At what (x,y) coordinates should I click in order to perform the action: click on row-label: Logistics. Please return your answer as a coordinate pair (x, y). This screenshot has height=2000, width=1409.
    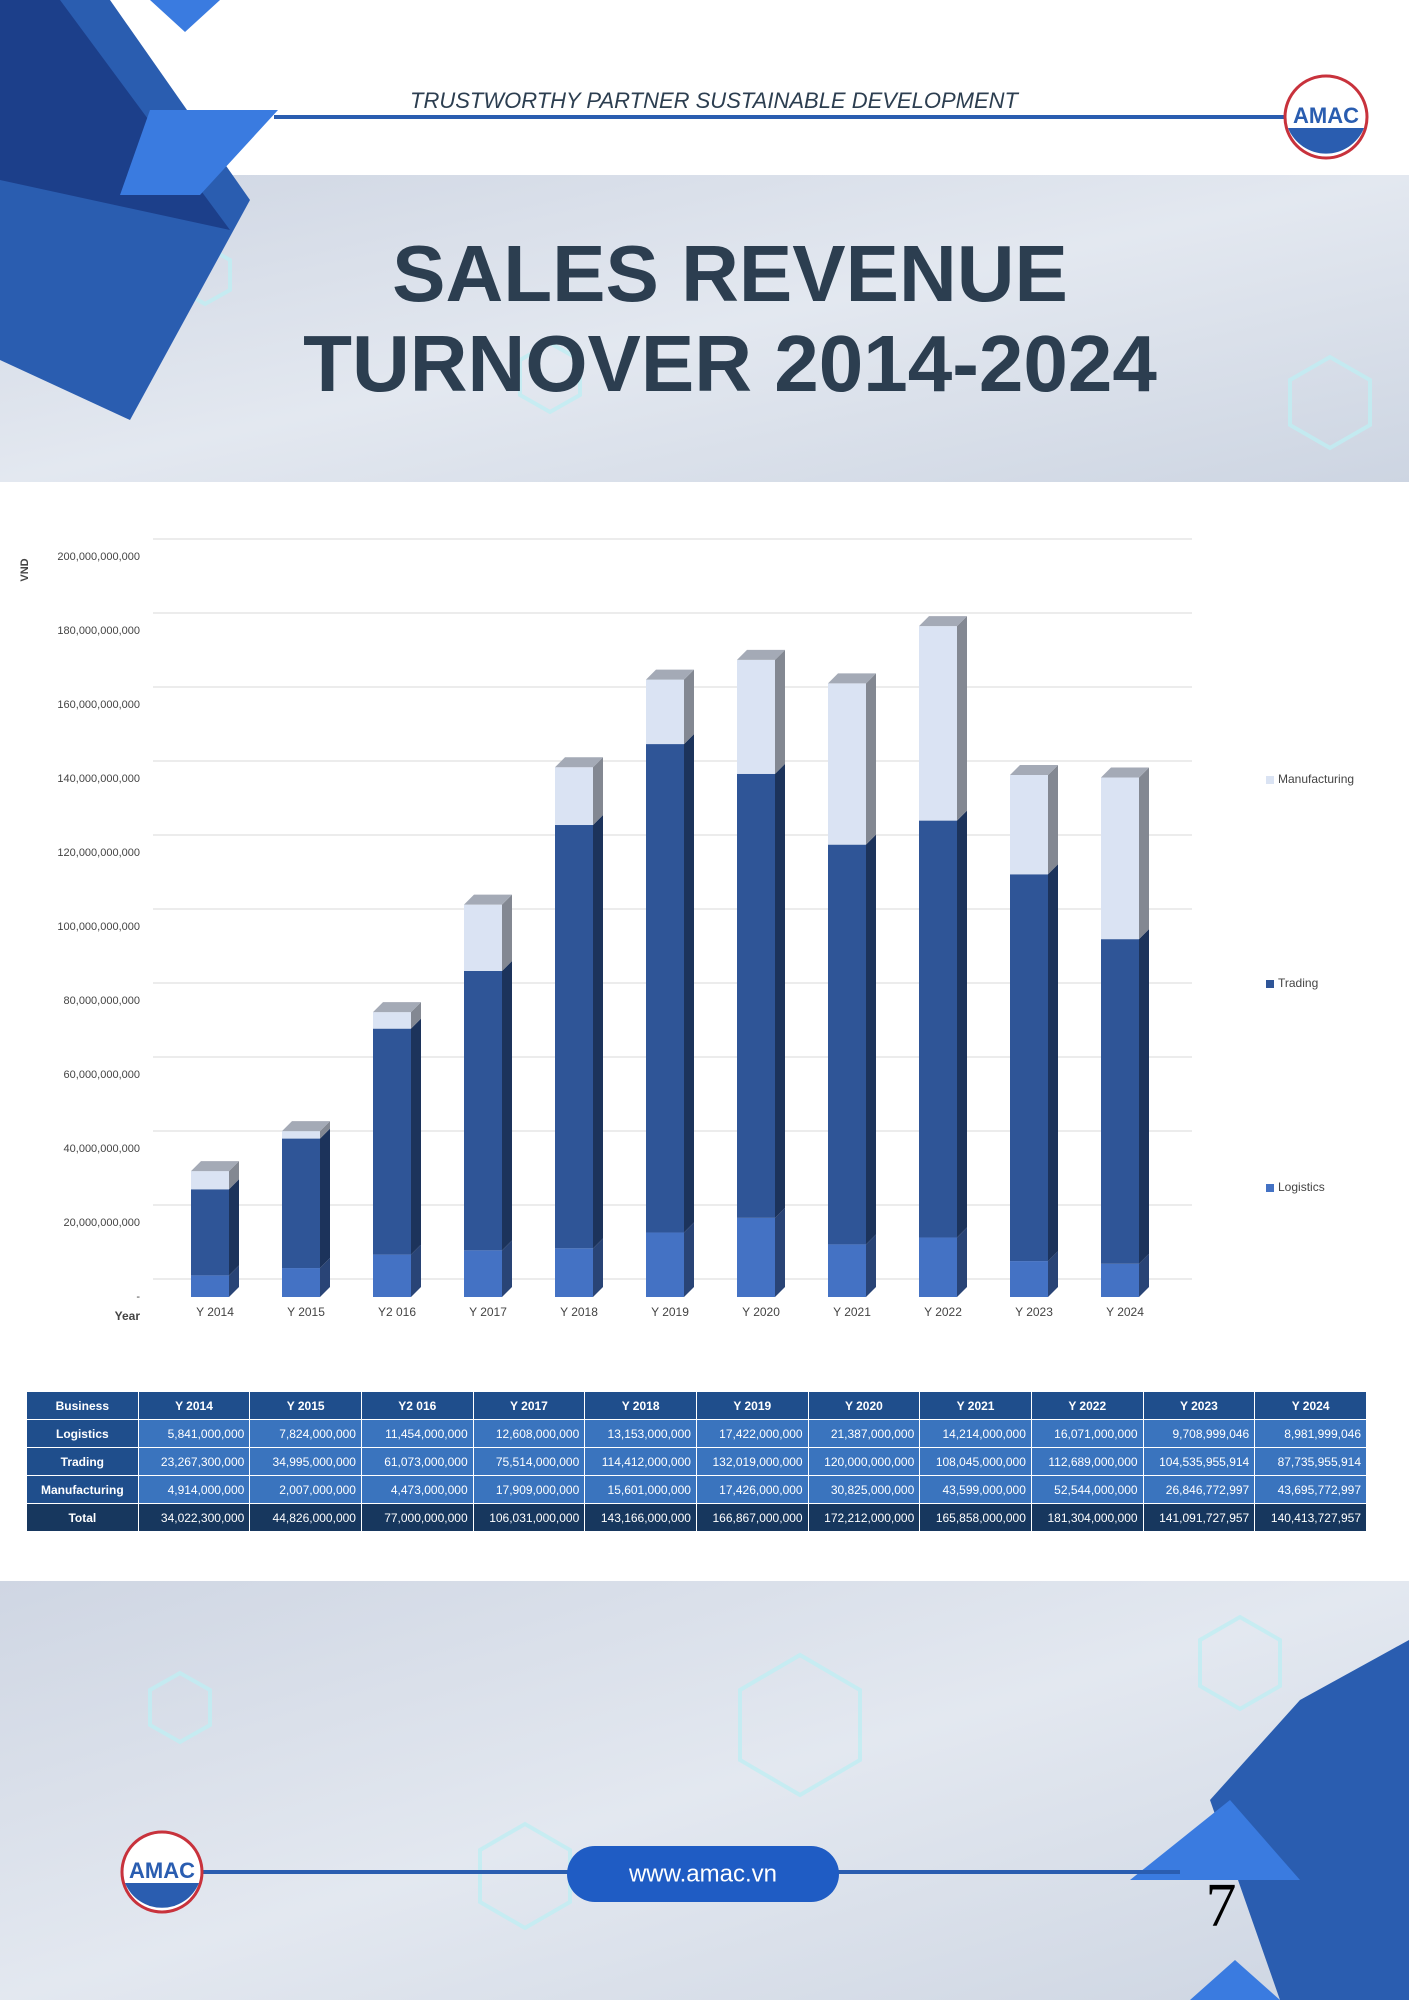
    Looking at the image, I should click on (82, 1433).